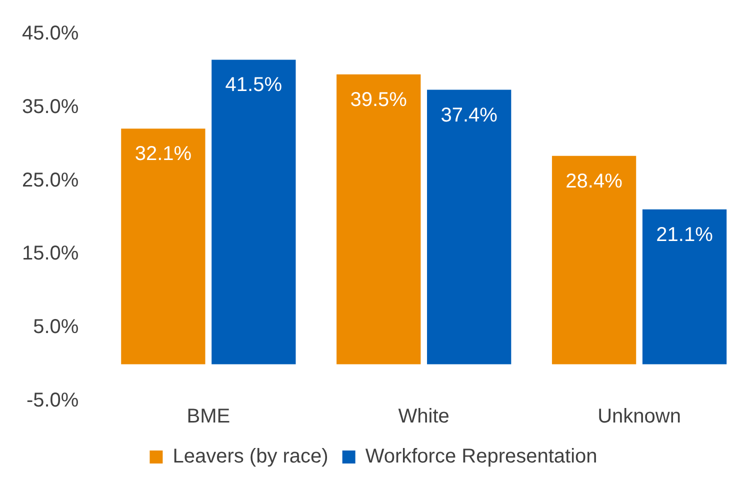  Describe the element at coordinates (50, 107) in the screenshot. I see `y-tick-label: 35.0%` at that location.